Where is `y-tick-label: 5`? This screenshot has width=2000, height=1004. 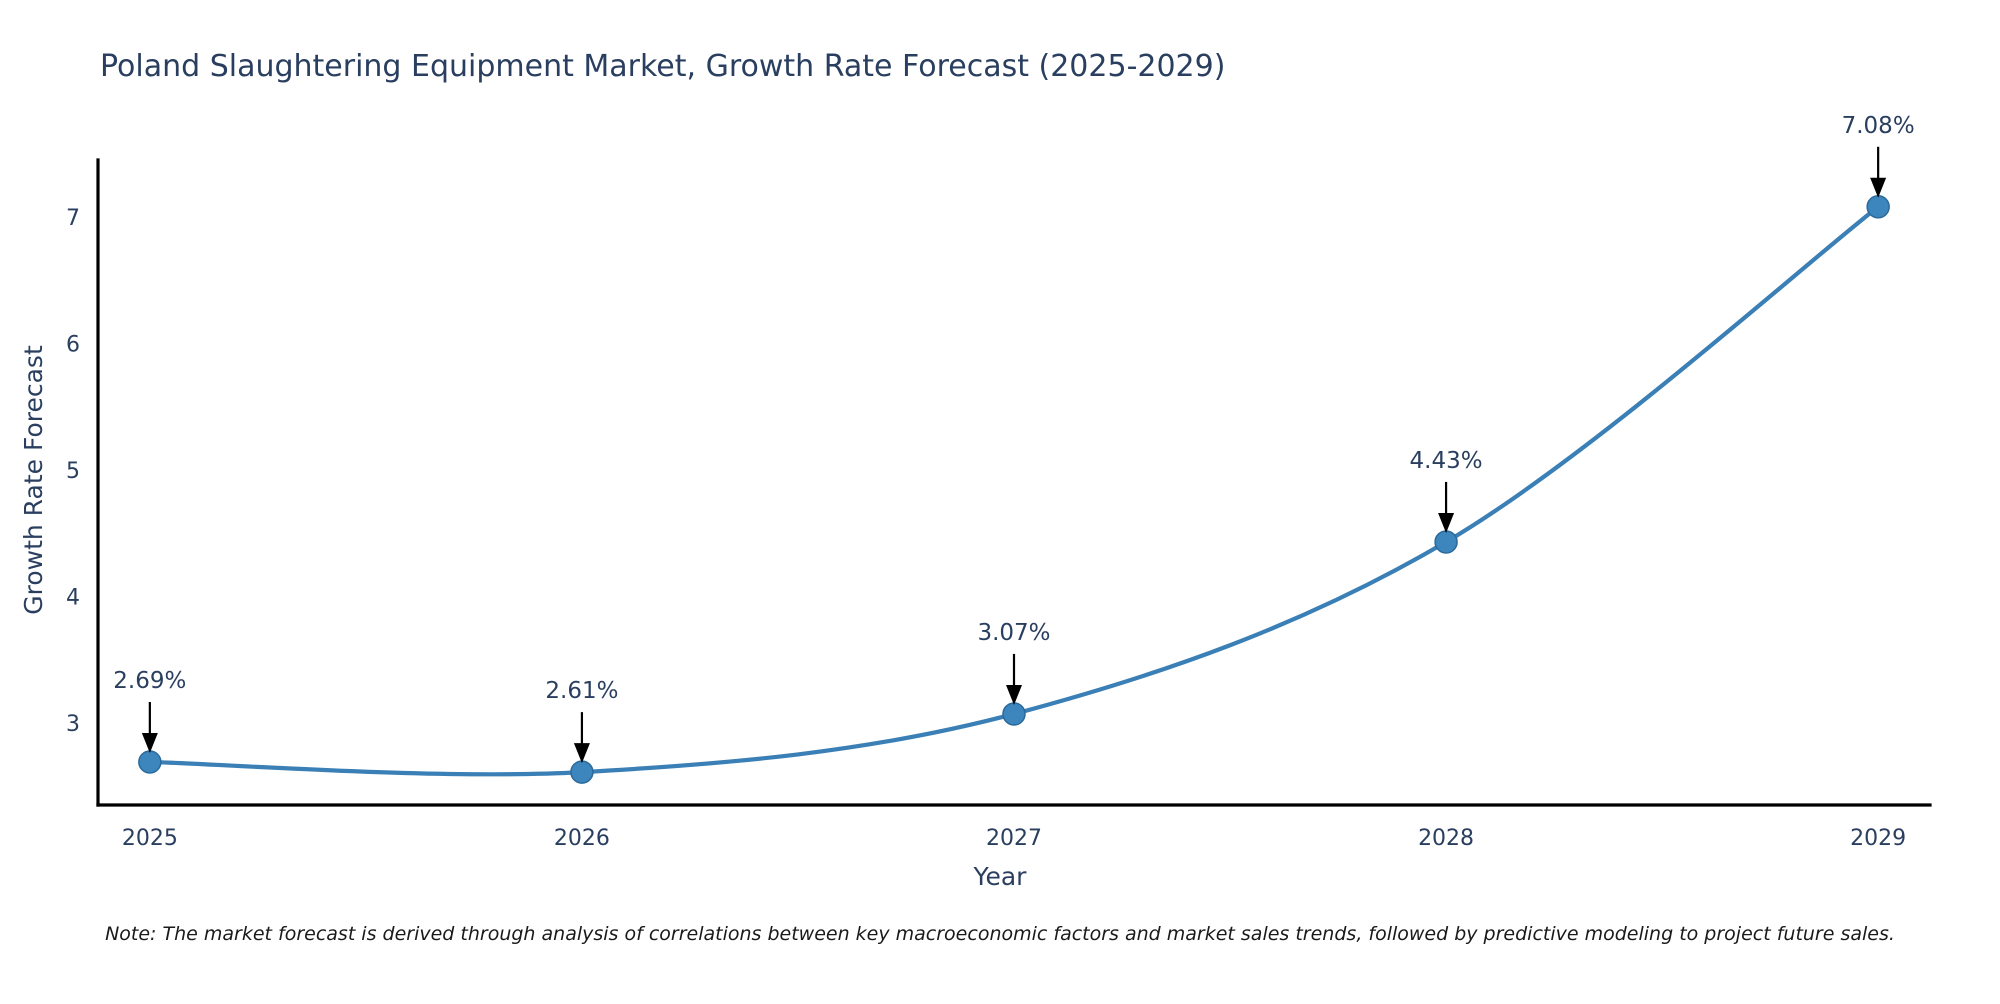 y-tick-label: 5 is located at coordinates (73, 471).